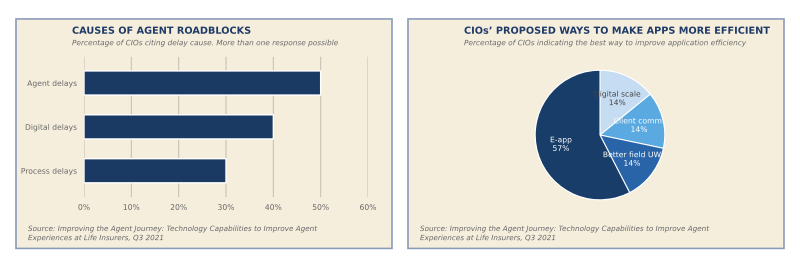 The width and height of the screenshot is (800, 270). What do you see at coordinates (161, 30) in the screenshot?
I see `chart-title: CAUSES OF AGENT ROADBLOCKS` at bounding box center [161, 30].